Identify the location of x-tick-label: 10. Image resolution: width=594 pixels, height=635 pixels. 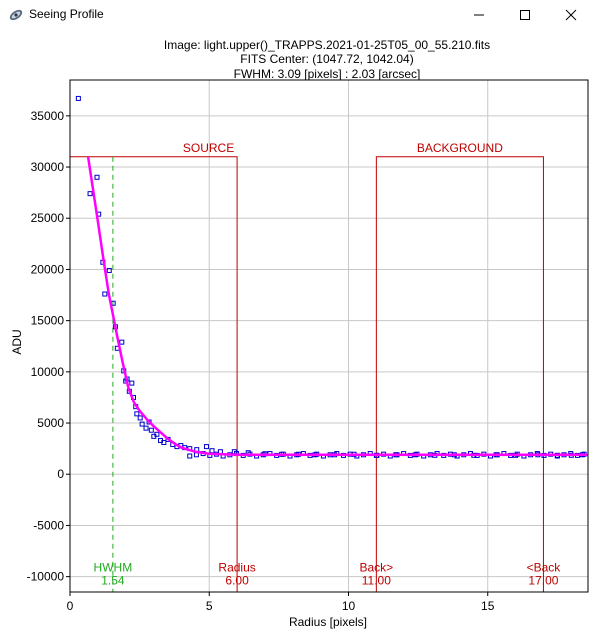
(349, 606).